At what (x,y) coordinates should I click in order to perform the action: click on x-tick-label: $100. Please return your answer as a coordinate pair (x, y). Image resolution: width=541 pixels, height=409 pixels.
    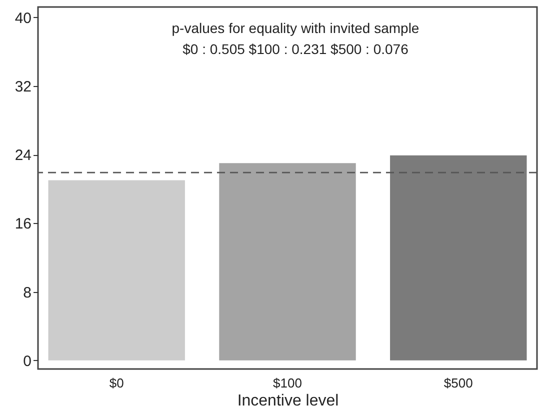
    Looking at the image, I should click on (287, 383).